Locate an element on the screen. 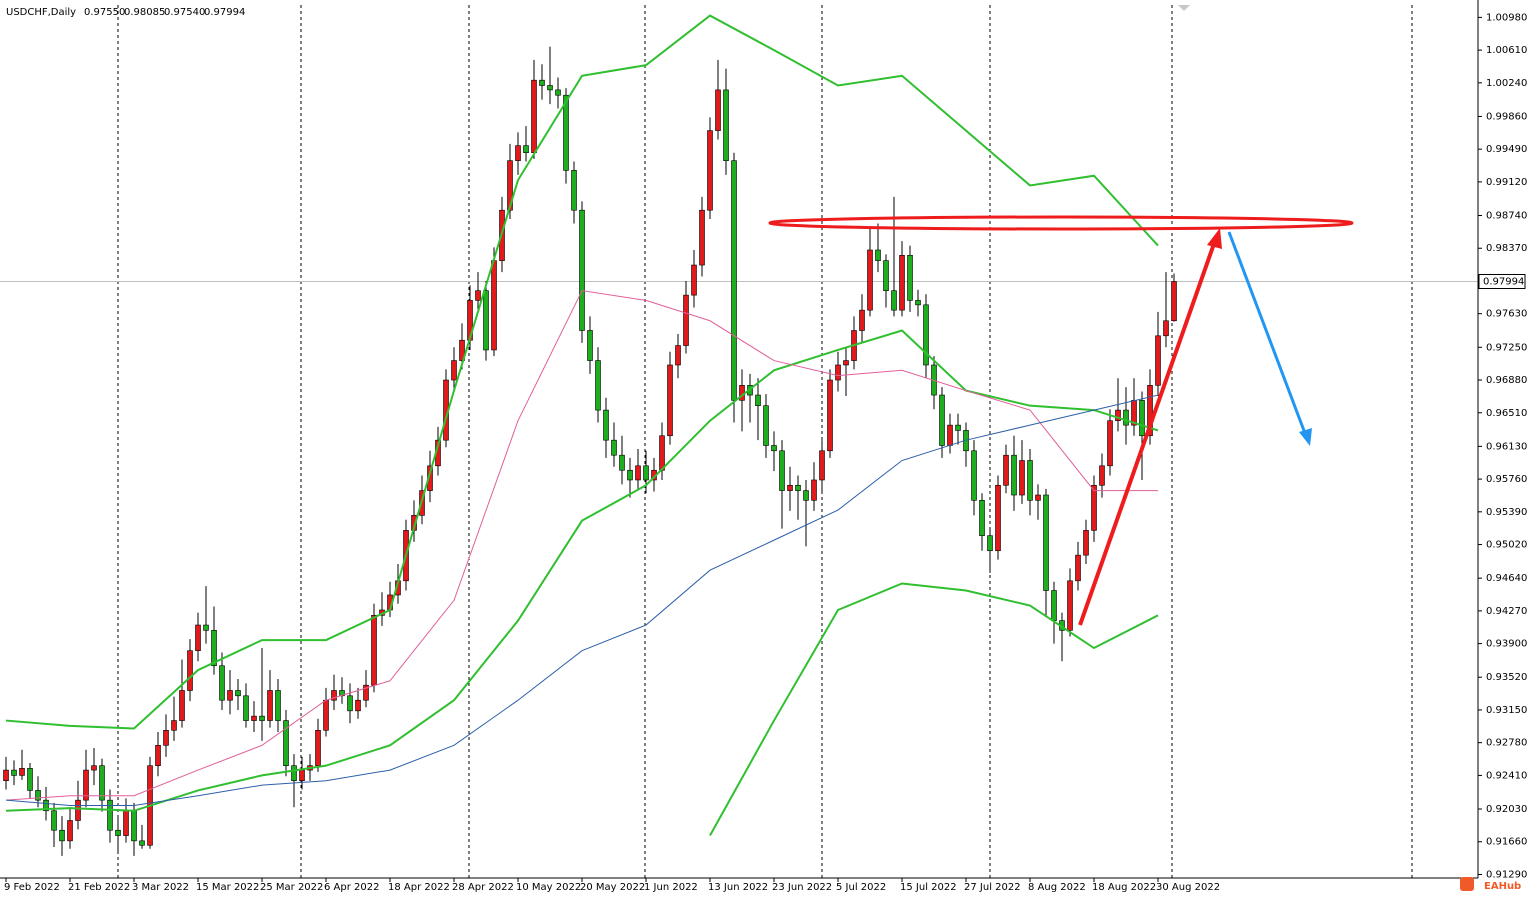 Image resolution: width=1530 pixels, height=904 pixels. y-tick-label: 0.92030 is located at coordinates (1506, 809).